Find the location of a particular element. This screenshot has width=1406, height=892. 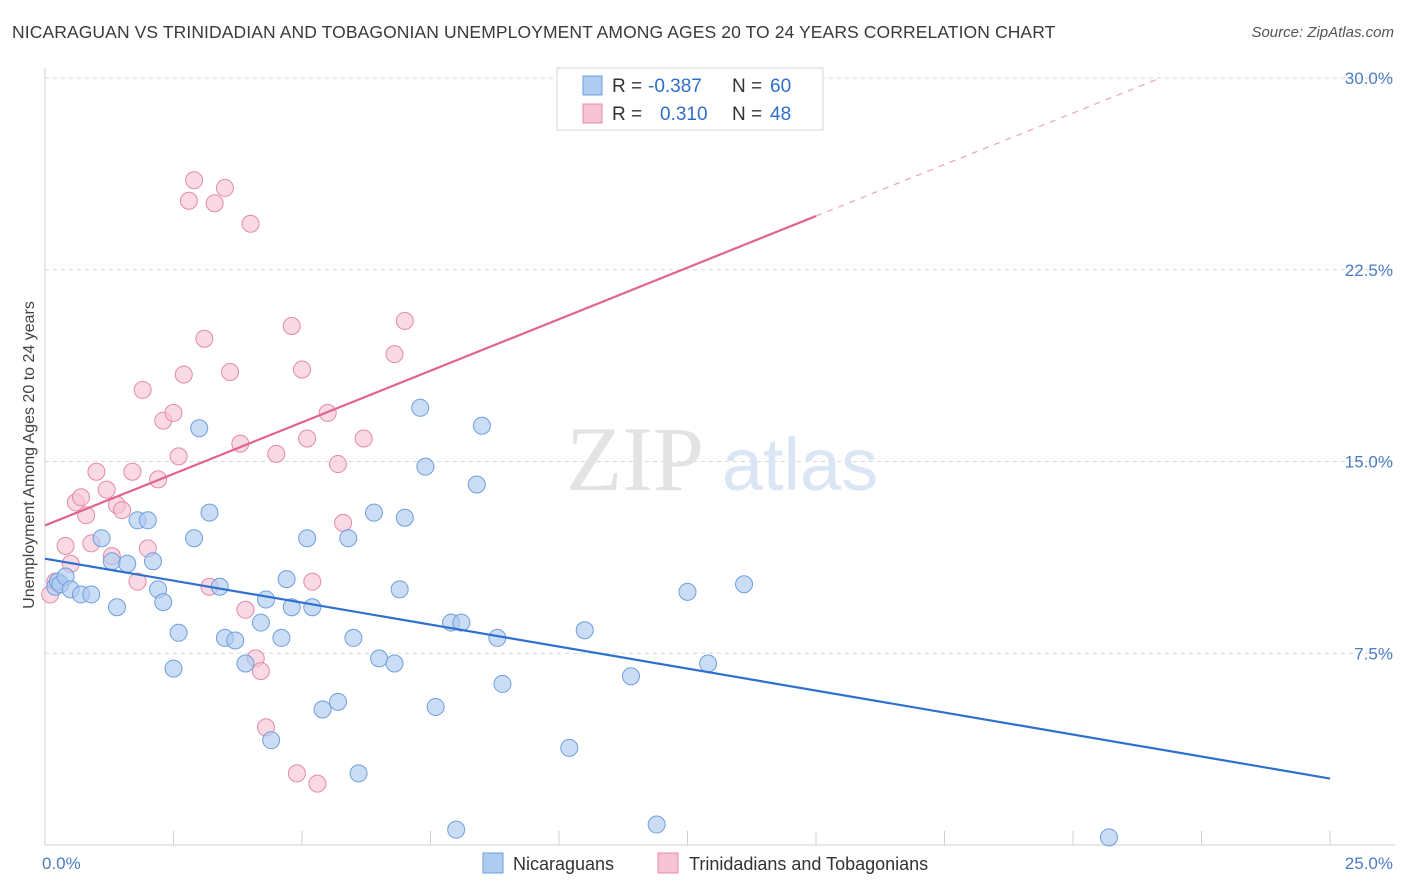

legend-r-value-1: 0.310 is located at coordinates (684, 114).